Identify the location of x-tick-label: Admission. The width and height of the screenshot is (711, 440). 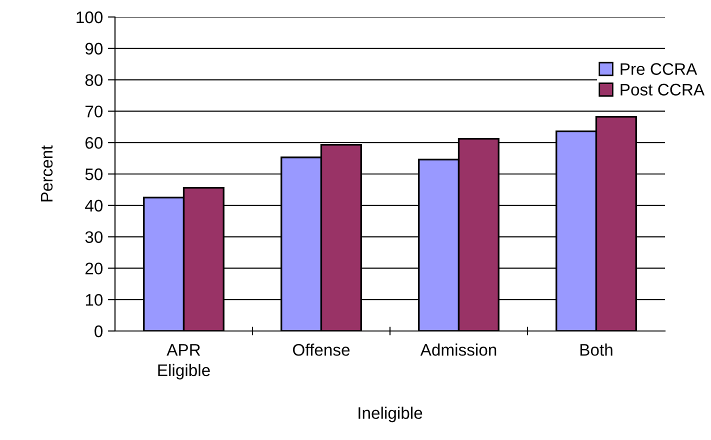
(458, 350).